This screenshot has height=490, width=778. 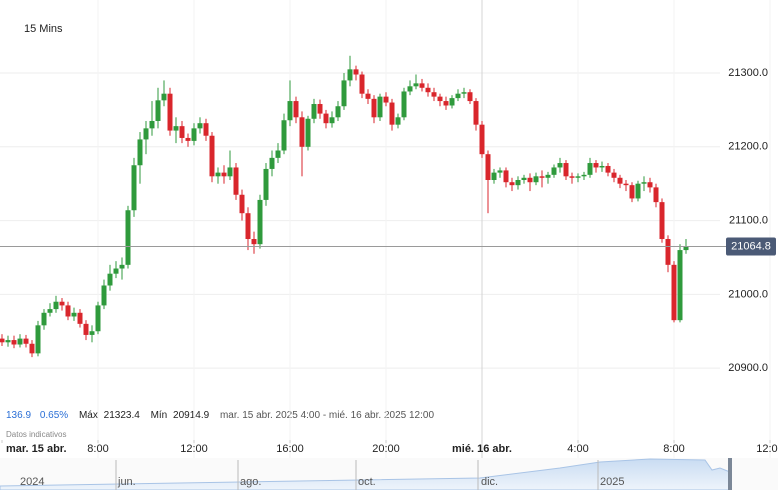 I want to click on last-price-tag, so click(x=751, y=246).